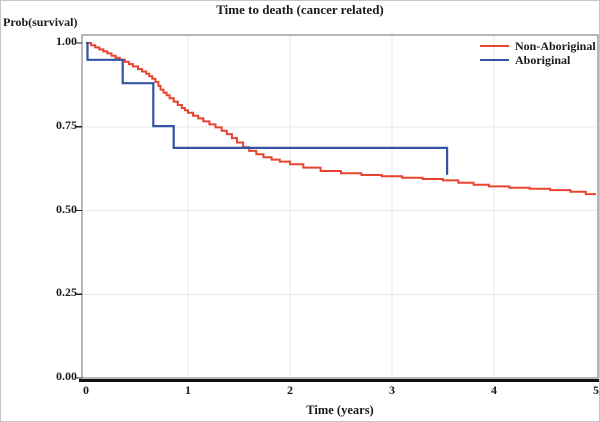 The height and width of the screenshot is (422, 600). I want to click on y-tick-label: 0.00, so click(66, 376).